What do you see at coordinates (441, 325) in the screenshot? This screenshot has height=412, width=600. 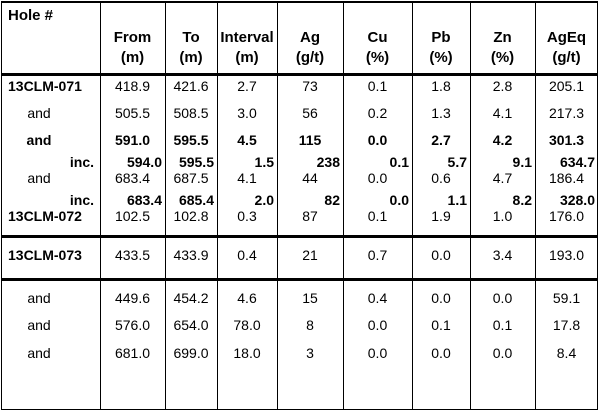 I see `cell-pb: 0.1` at bounding box center [441, 325].